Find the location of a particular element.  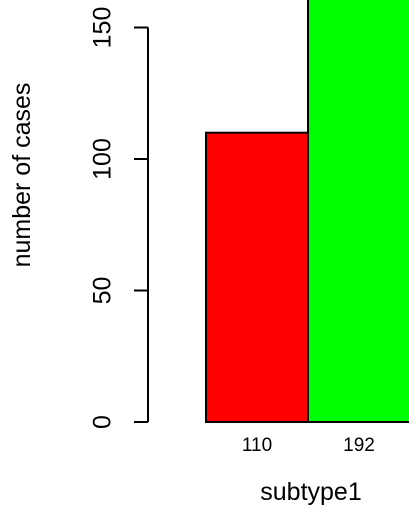

x-tick-label-192: 192 is located at coordinates (359, 445).